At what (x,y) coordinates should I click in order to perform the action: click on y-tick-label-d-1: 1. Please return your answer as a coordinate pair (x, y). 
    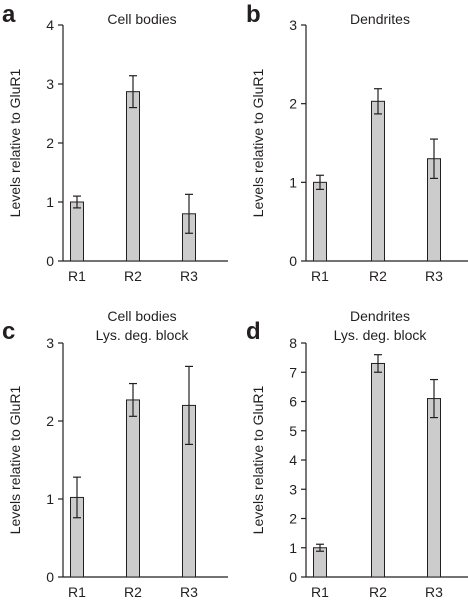
    Looking at the image, I should click on (293, 548).